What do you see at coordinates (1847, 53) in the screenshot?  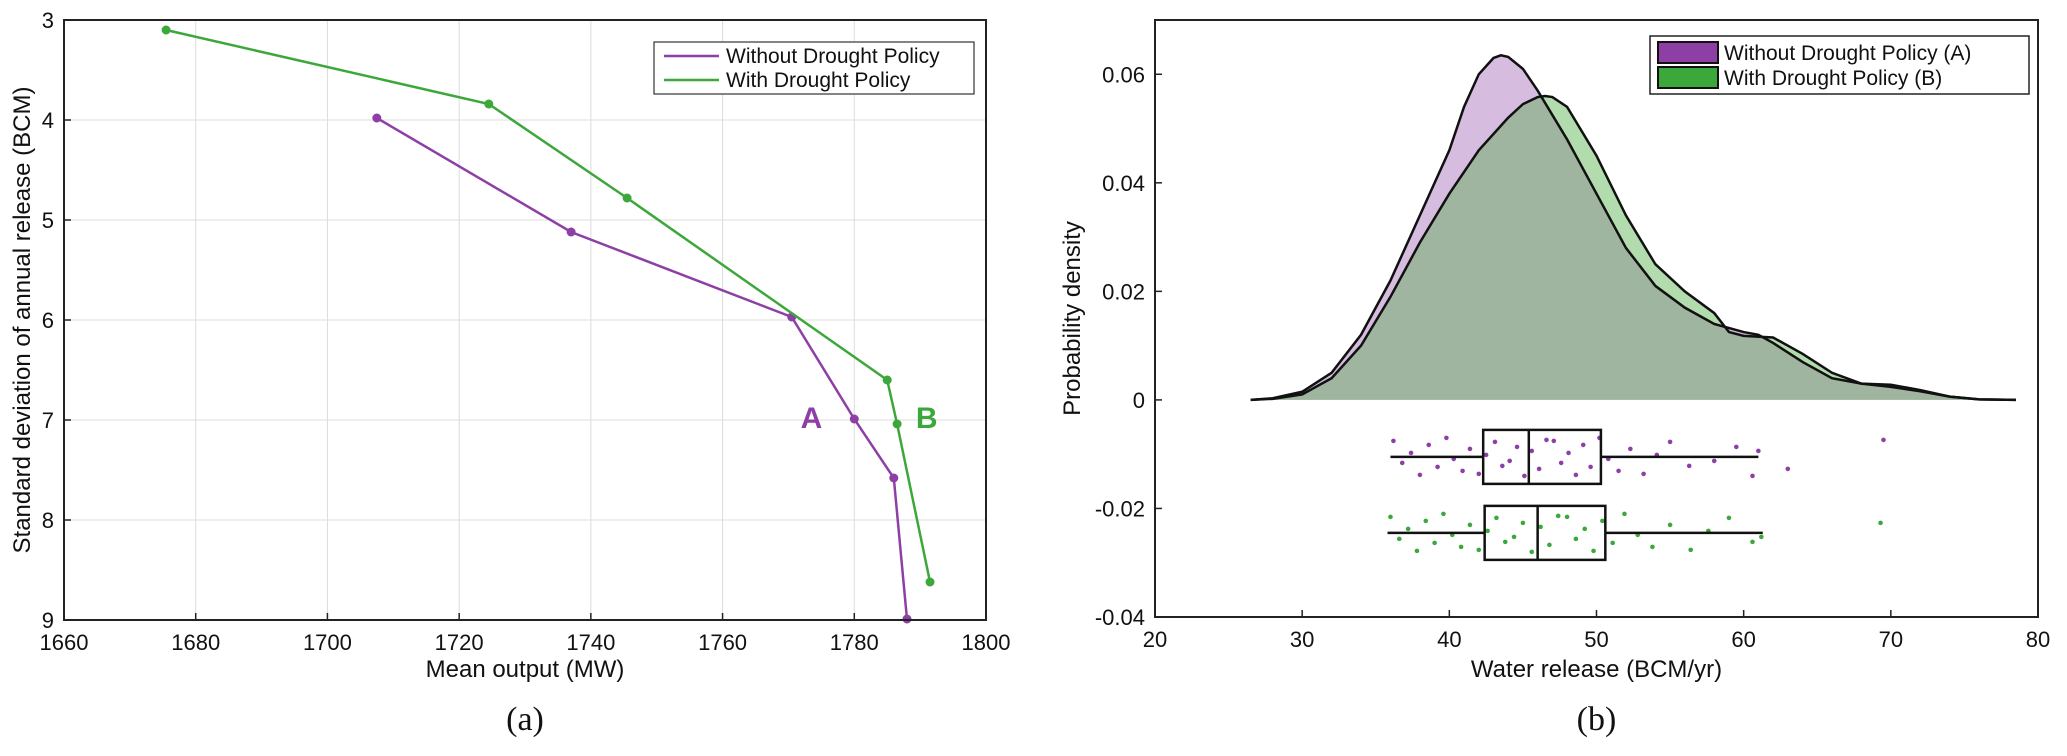 I see `legend-entry: Without Drought Policy (A)` at bounding box center [1847, 53].